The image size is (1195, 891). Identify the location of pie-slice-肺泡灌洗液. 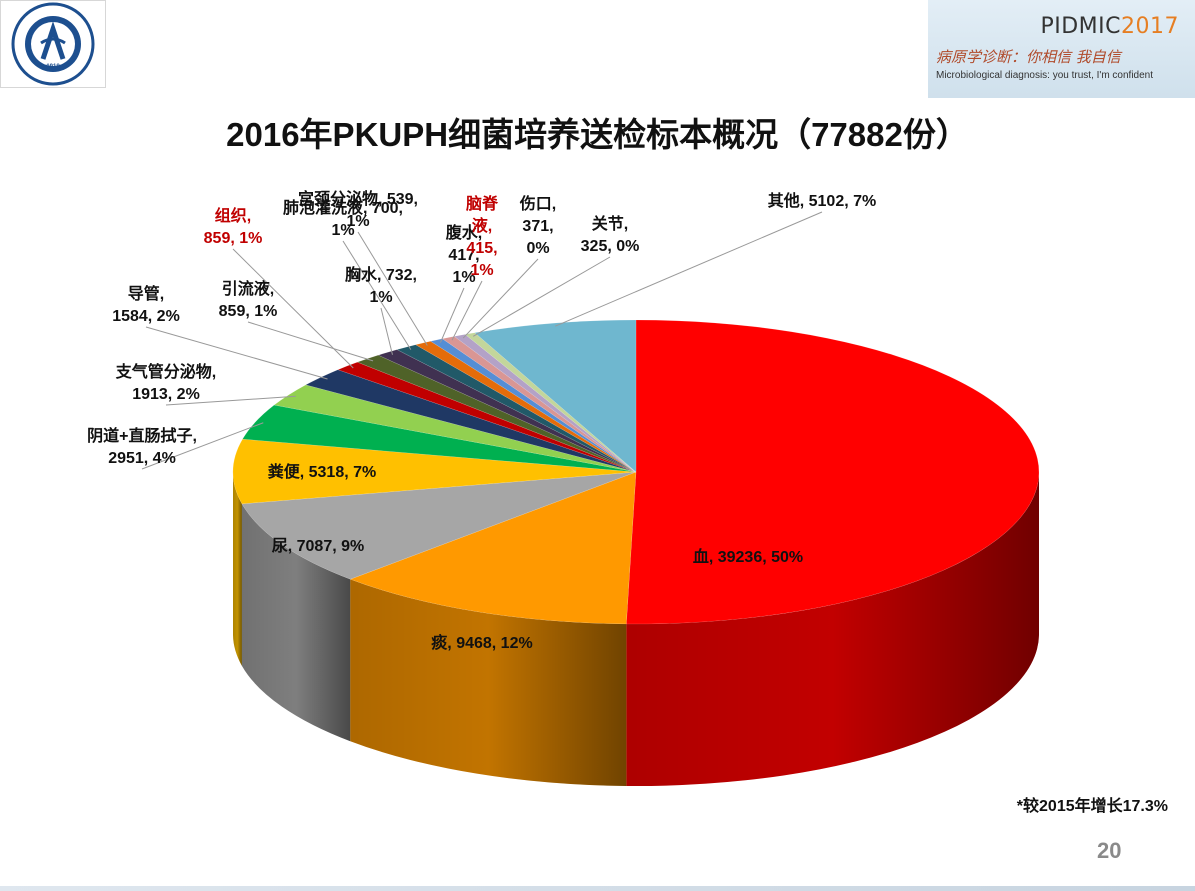
(516, 408).